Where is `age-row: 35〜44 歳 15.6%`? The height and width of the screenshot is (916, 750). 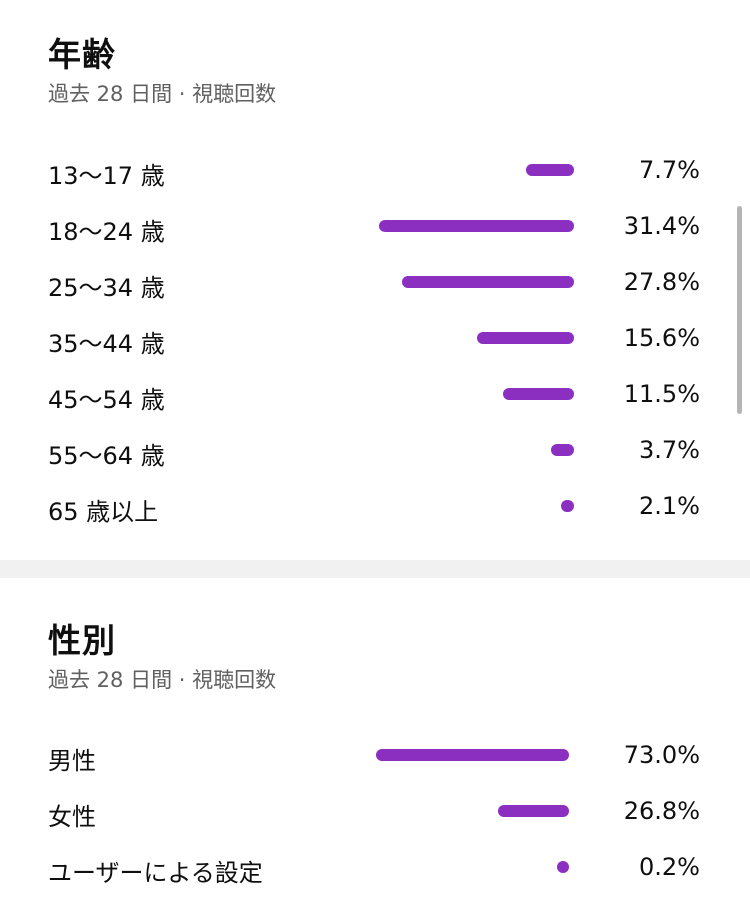
age-row: 35〜44 歳 15.6% is located at coordinates (375, 338).